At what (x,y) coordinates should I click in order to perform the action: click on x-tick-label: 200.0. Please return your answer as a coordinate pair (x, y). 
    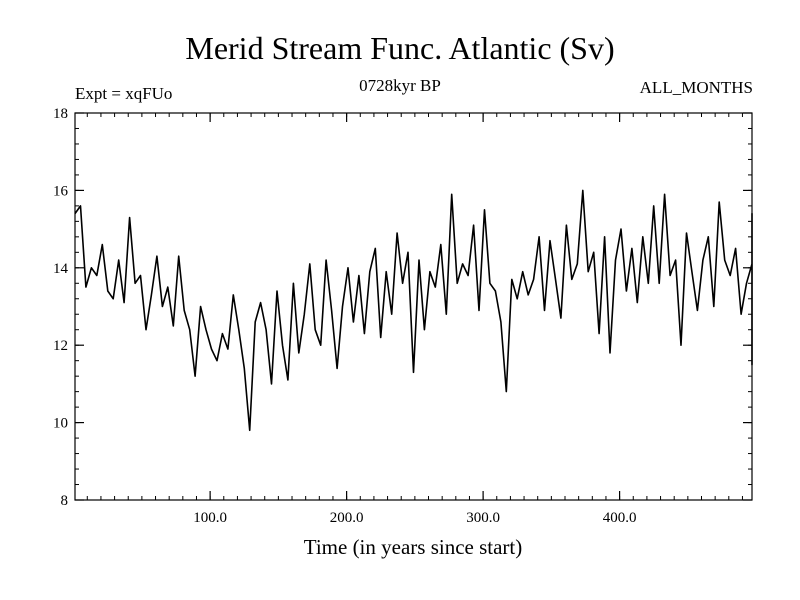
    Looking at the image, I should click on (347, 518).